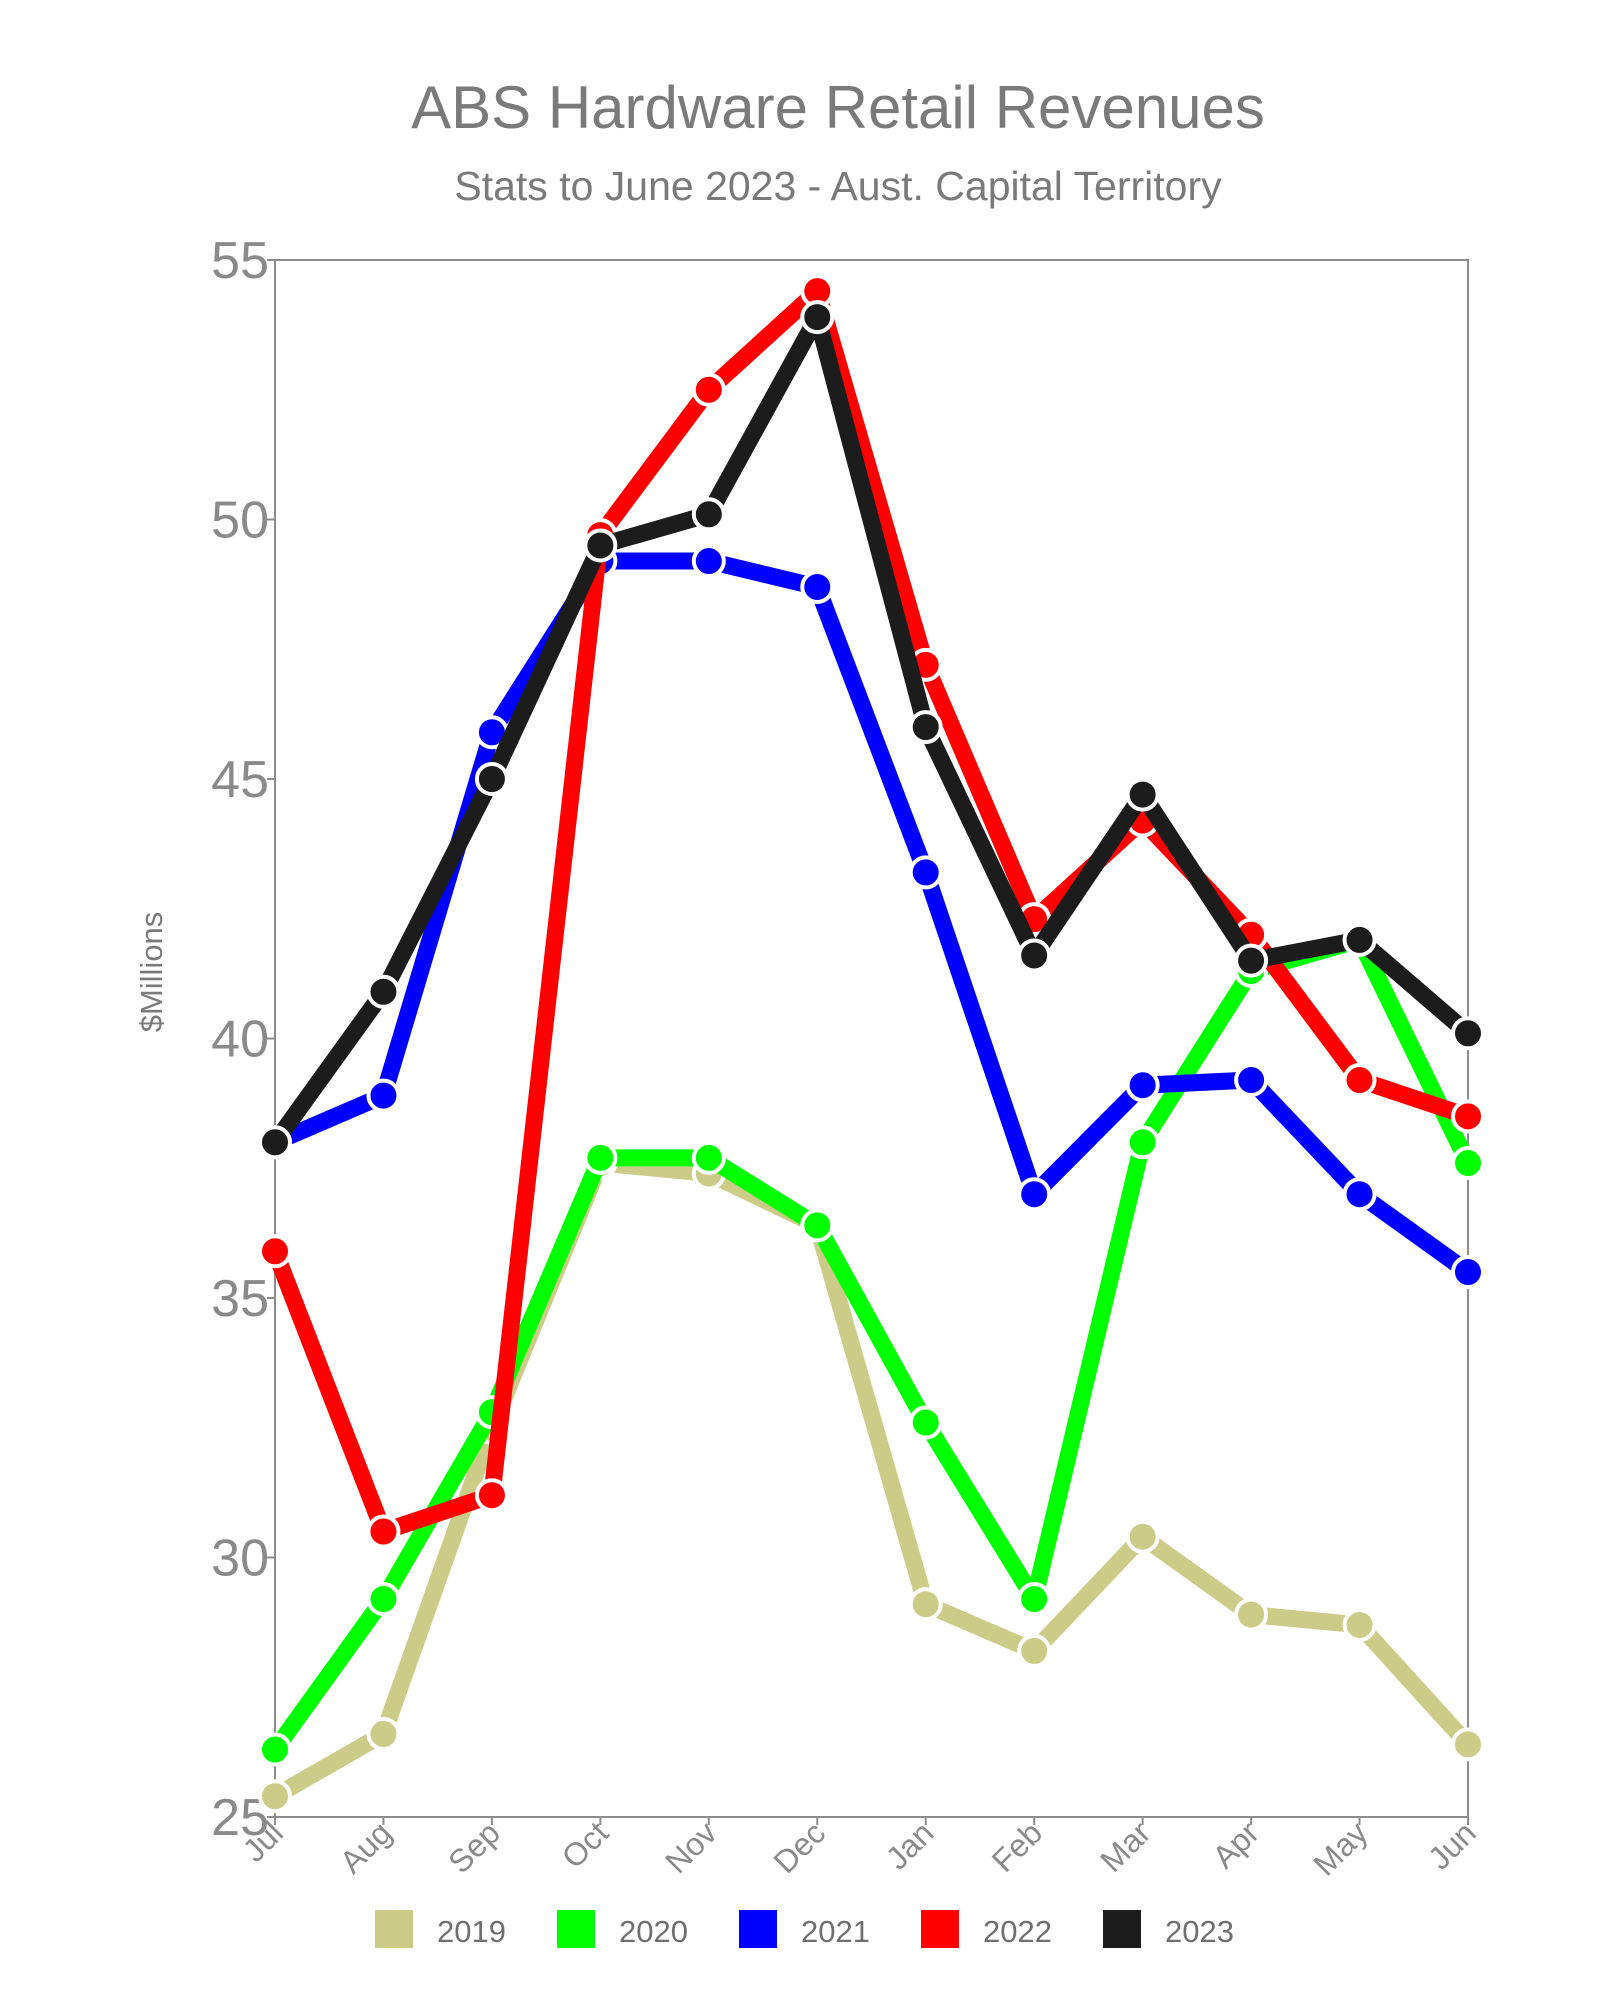 This screenshot has width=1600, height=2000. I want to click on legend-label-2020: 2020, so click(653, 1931).